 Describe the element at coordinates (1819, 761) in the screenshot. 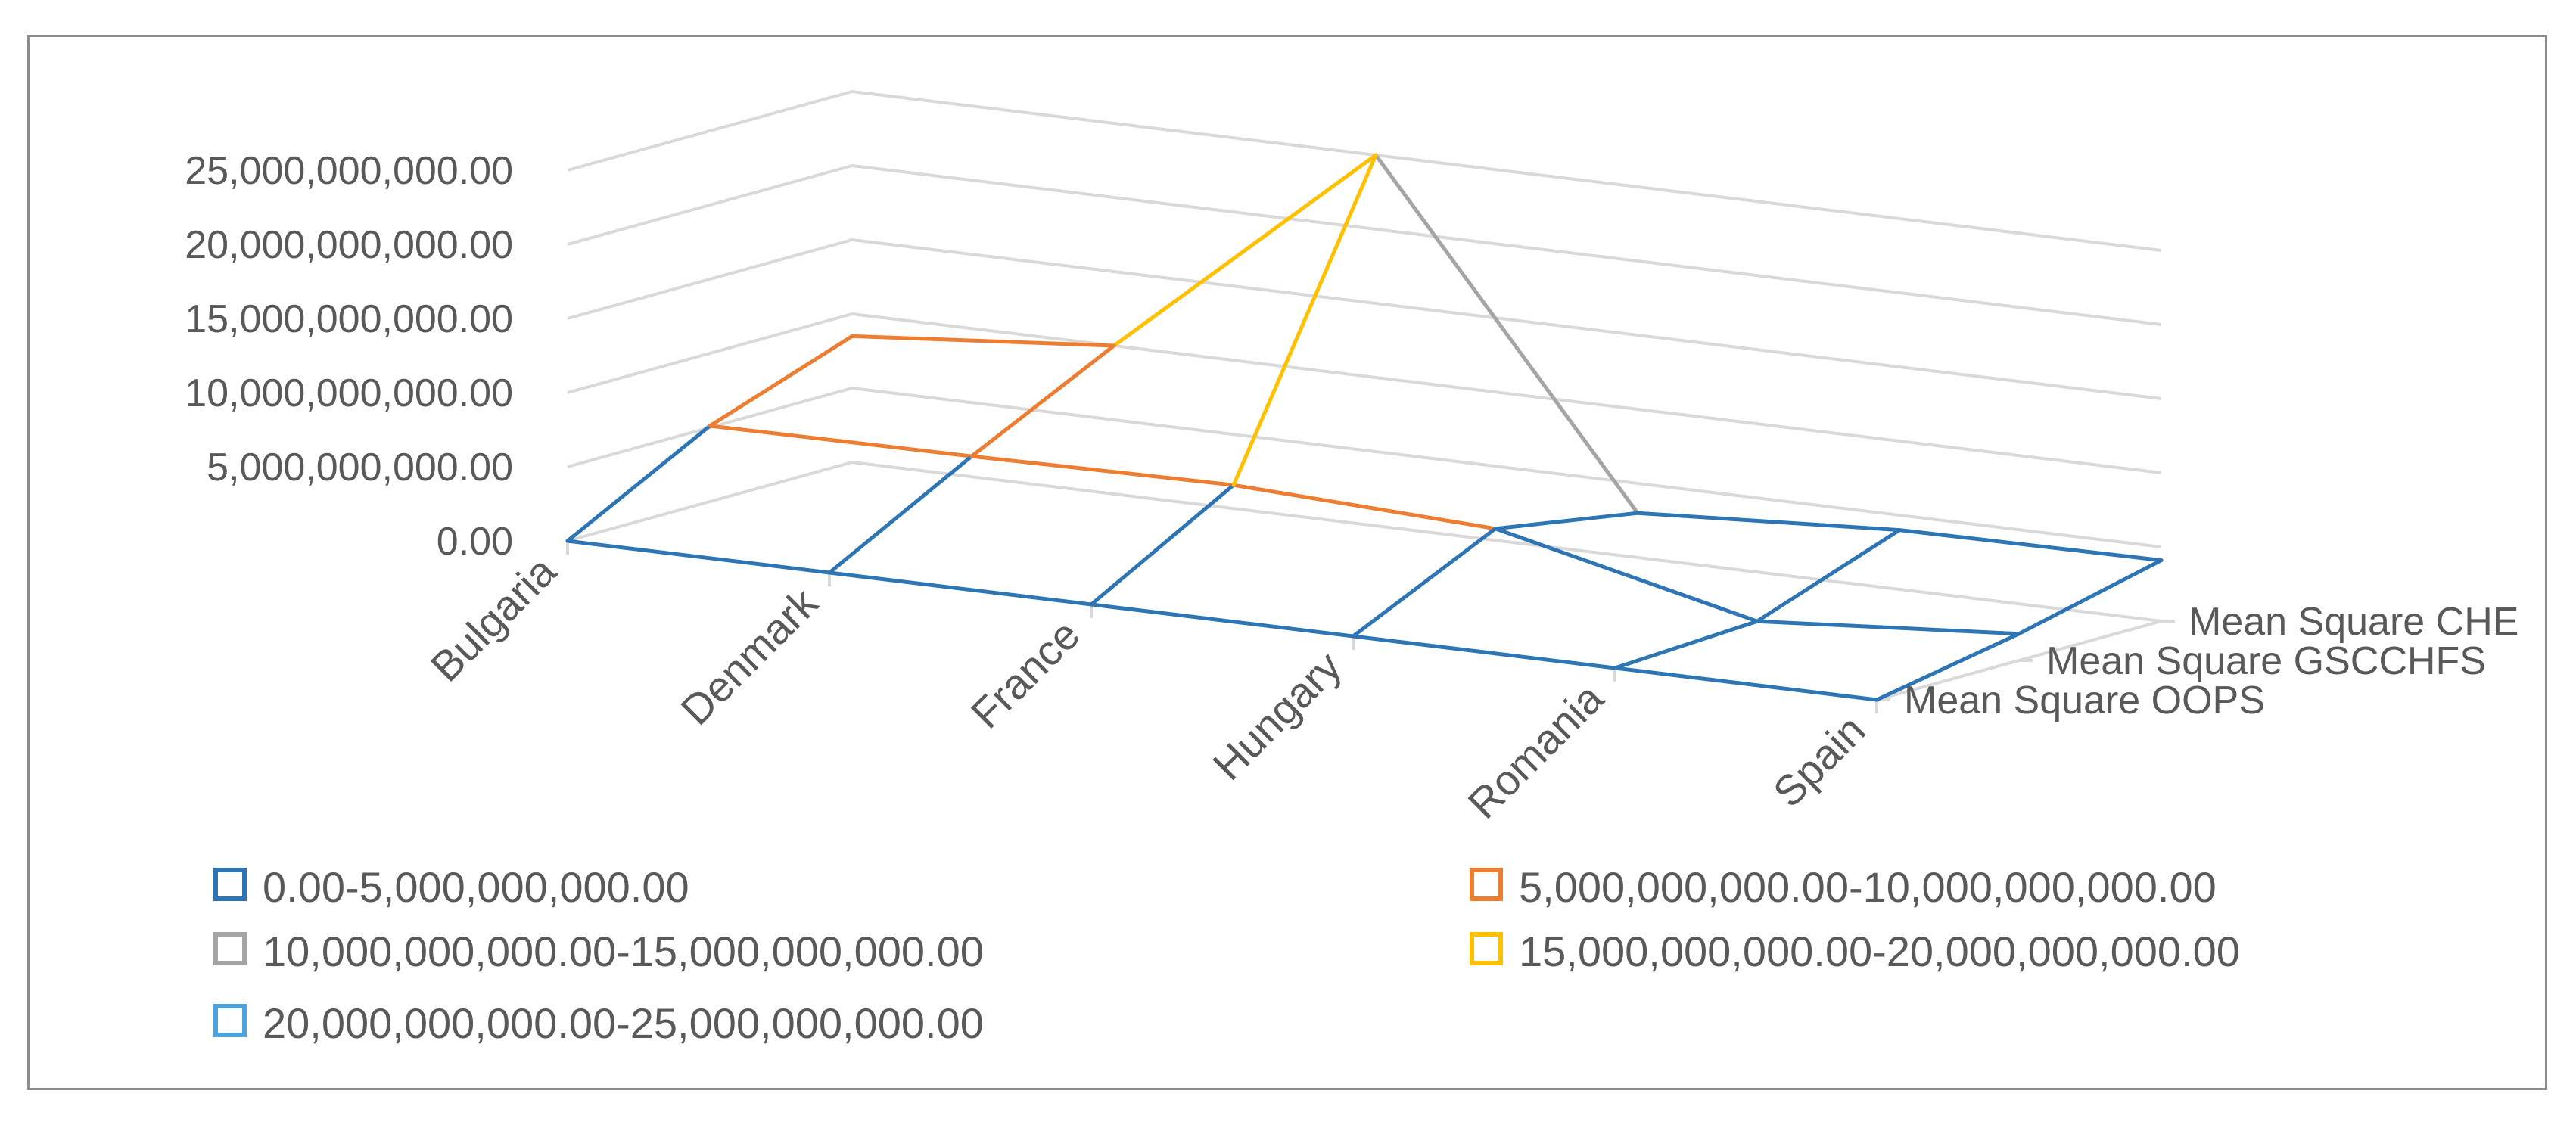

I see `x-tick-label: Spain` at that location.